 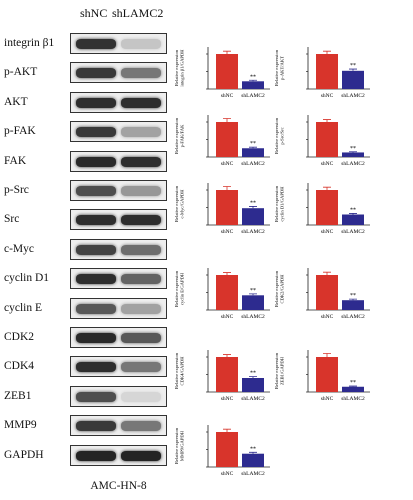 I want to click on blot-label: FAK, so click(x=15, y=160).